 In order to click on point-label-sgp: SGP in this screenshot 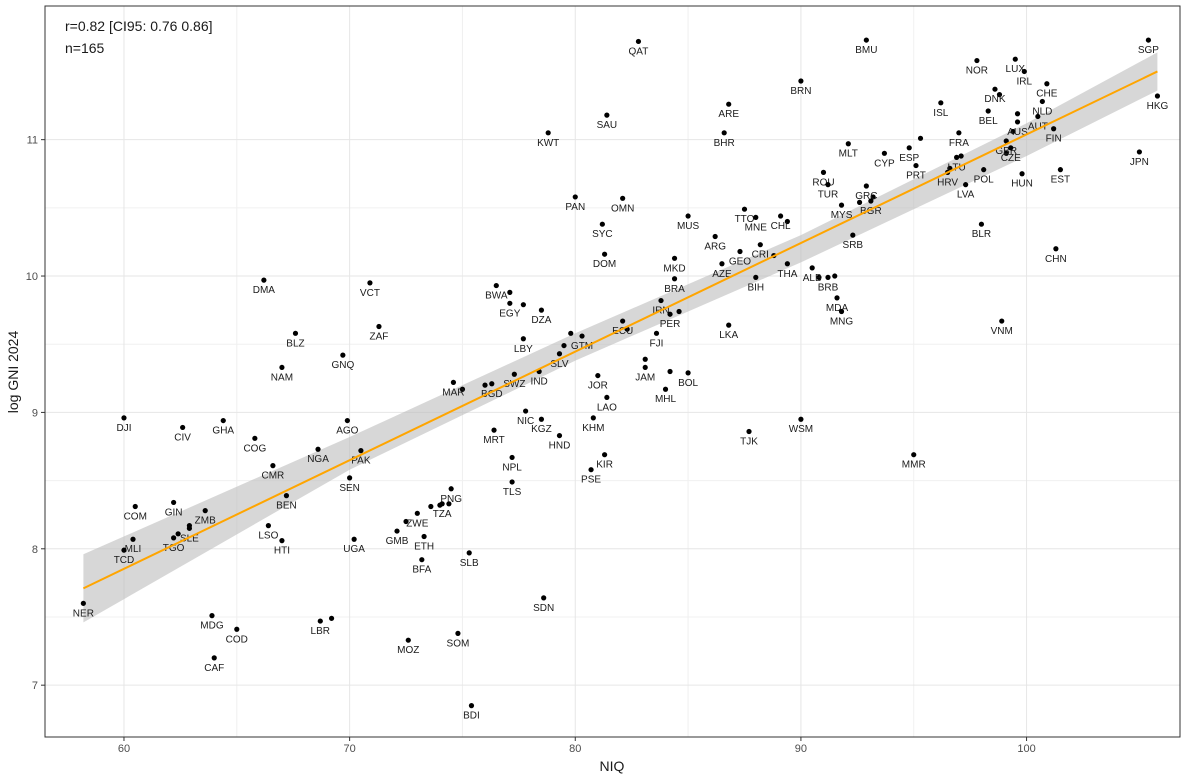, I will do `click(1148, 50)`.